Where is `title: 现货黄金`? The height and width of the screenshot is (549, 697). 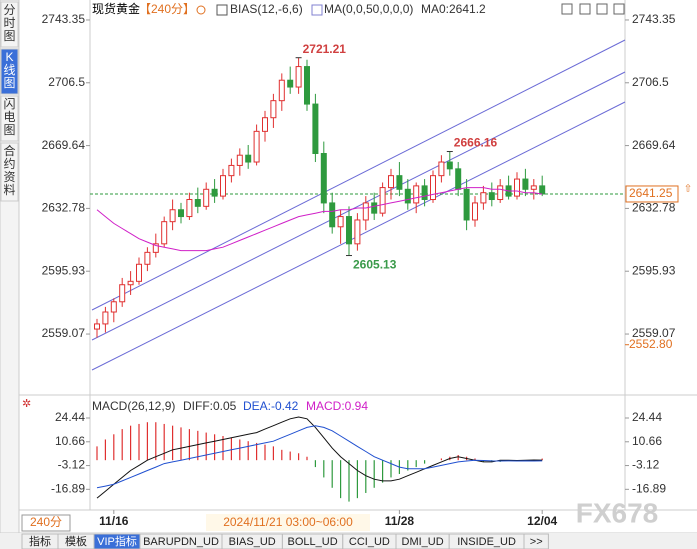
title: 现货黄金 is located at coordinates (116, 8).